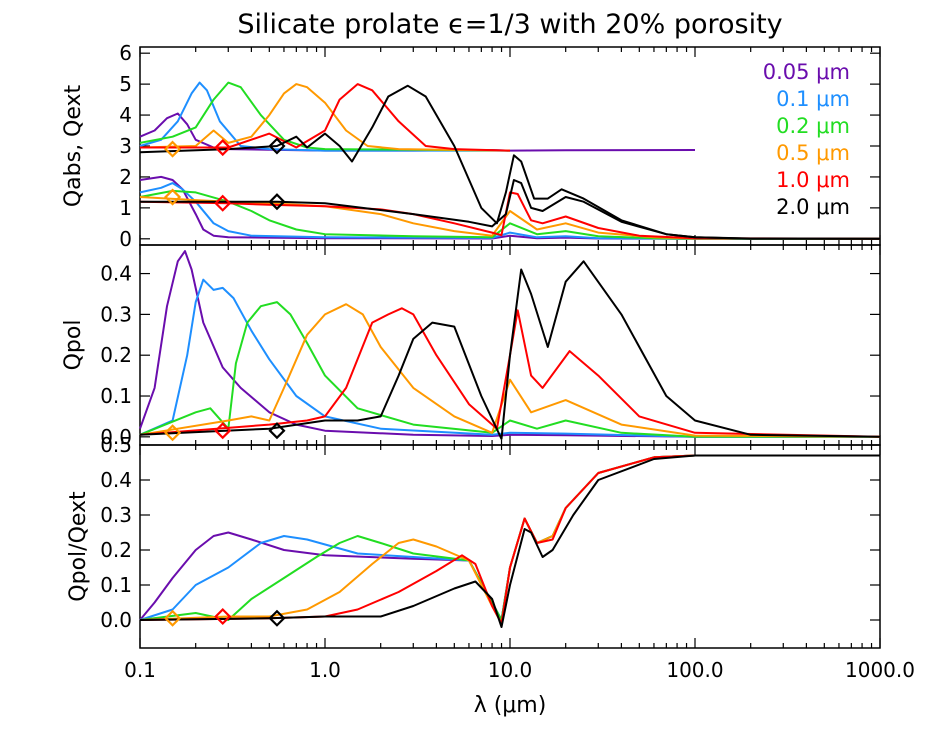 The image size is (927, 746). What do you see at coordinates (509, 214) in the screenshot?
I see `series-line-0.2-abs` at bounding box center [509, 214].